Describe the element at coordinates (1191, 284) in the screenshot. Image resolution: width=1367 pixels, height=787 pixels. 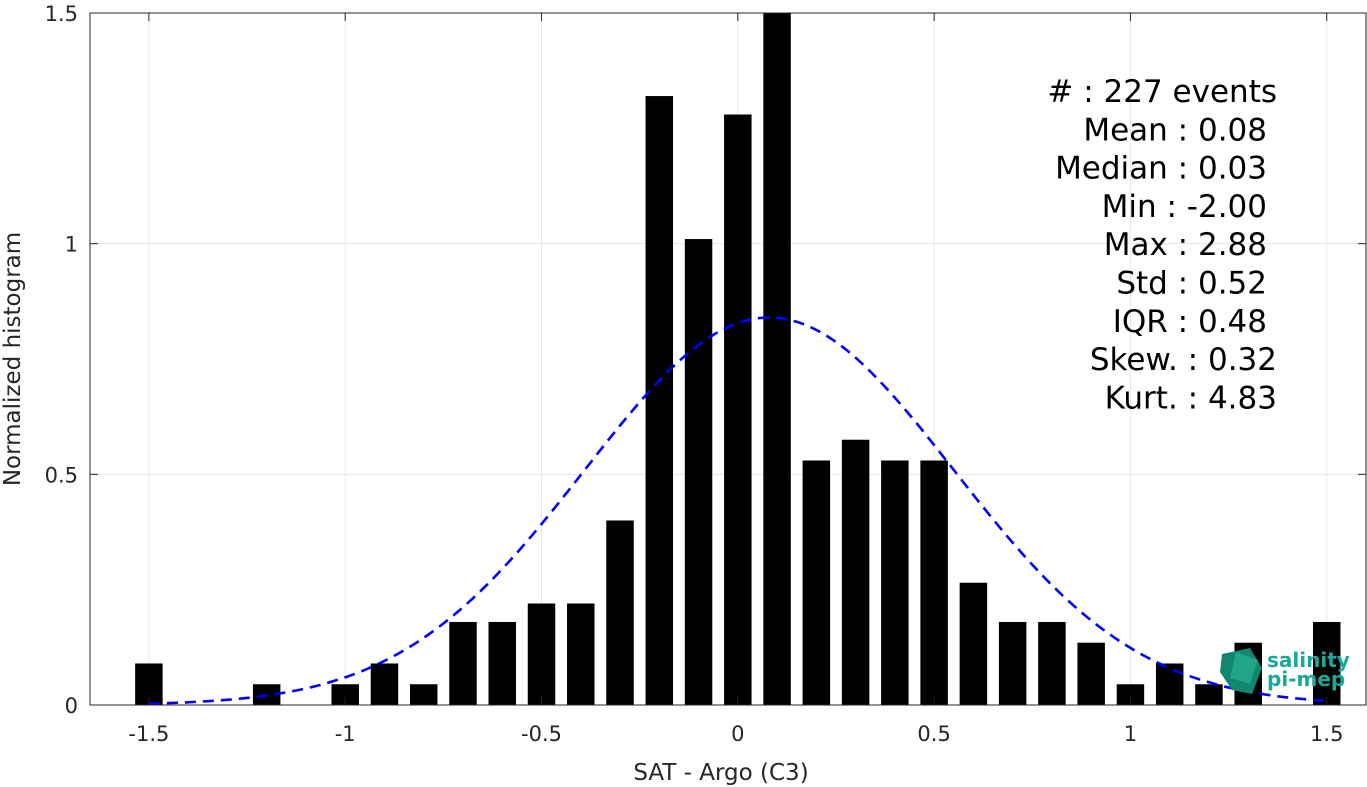
I see `stat-line-5: Std : 0.52` at that location.